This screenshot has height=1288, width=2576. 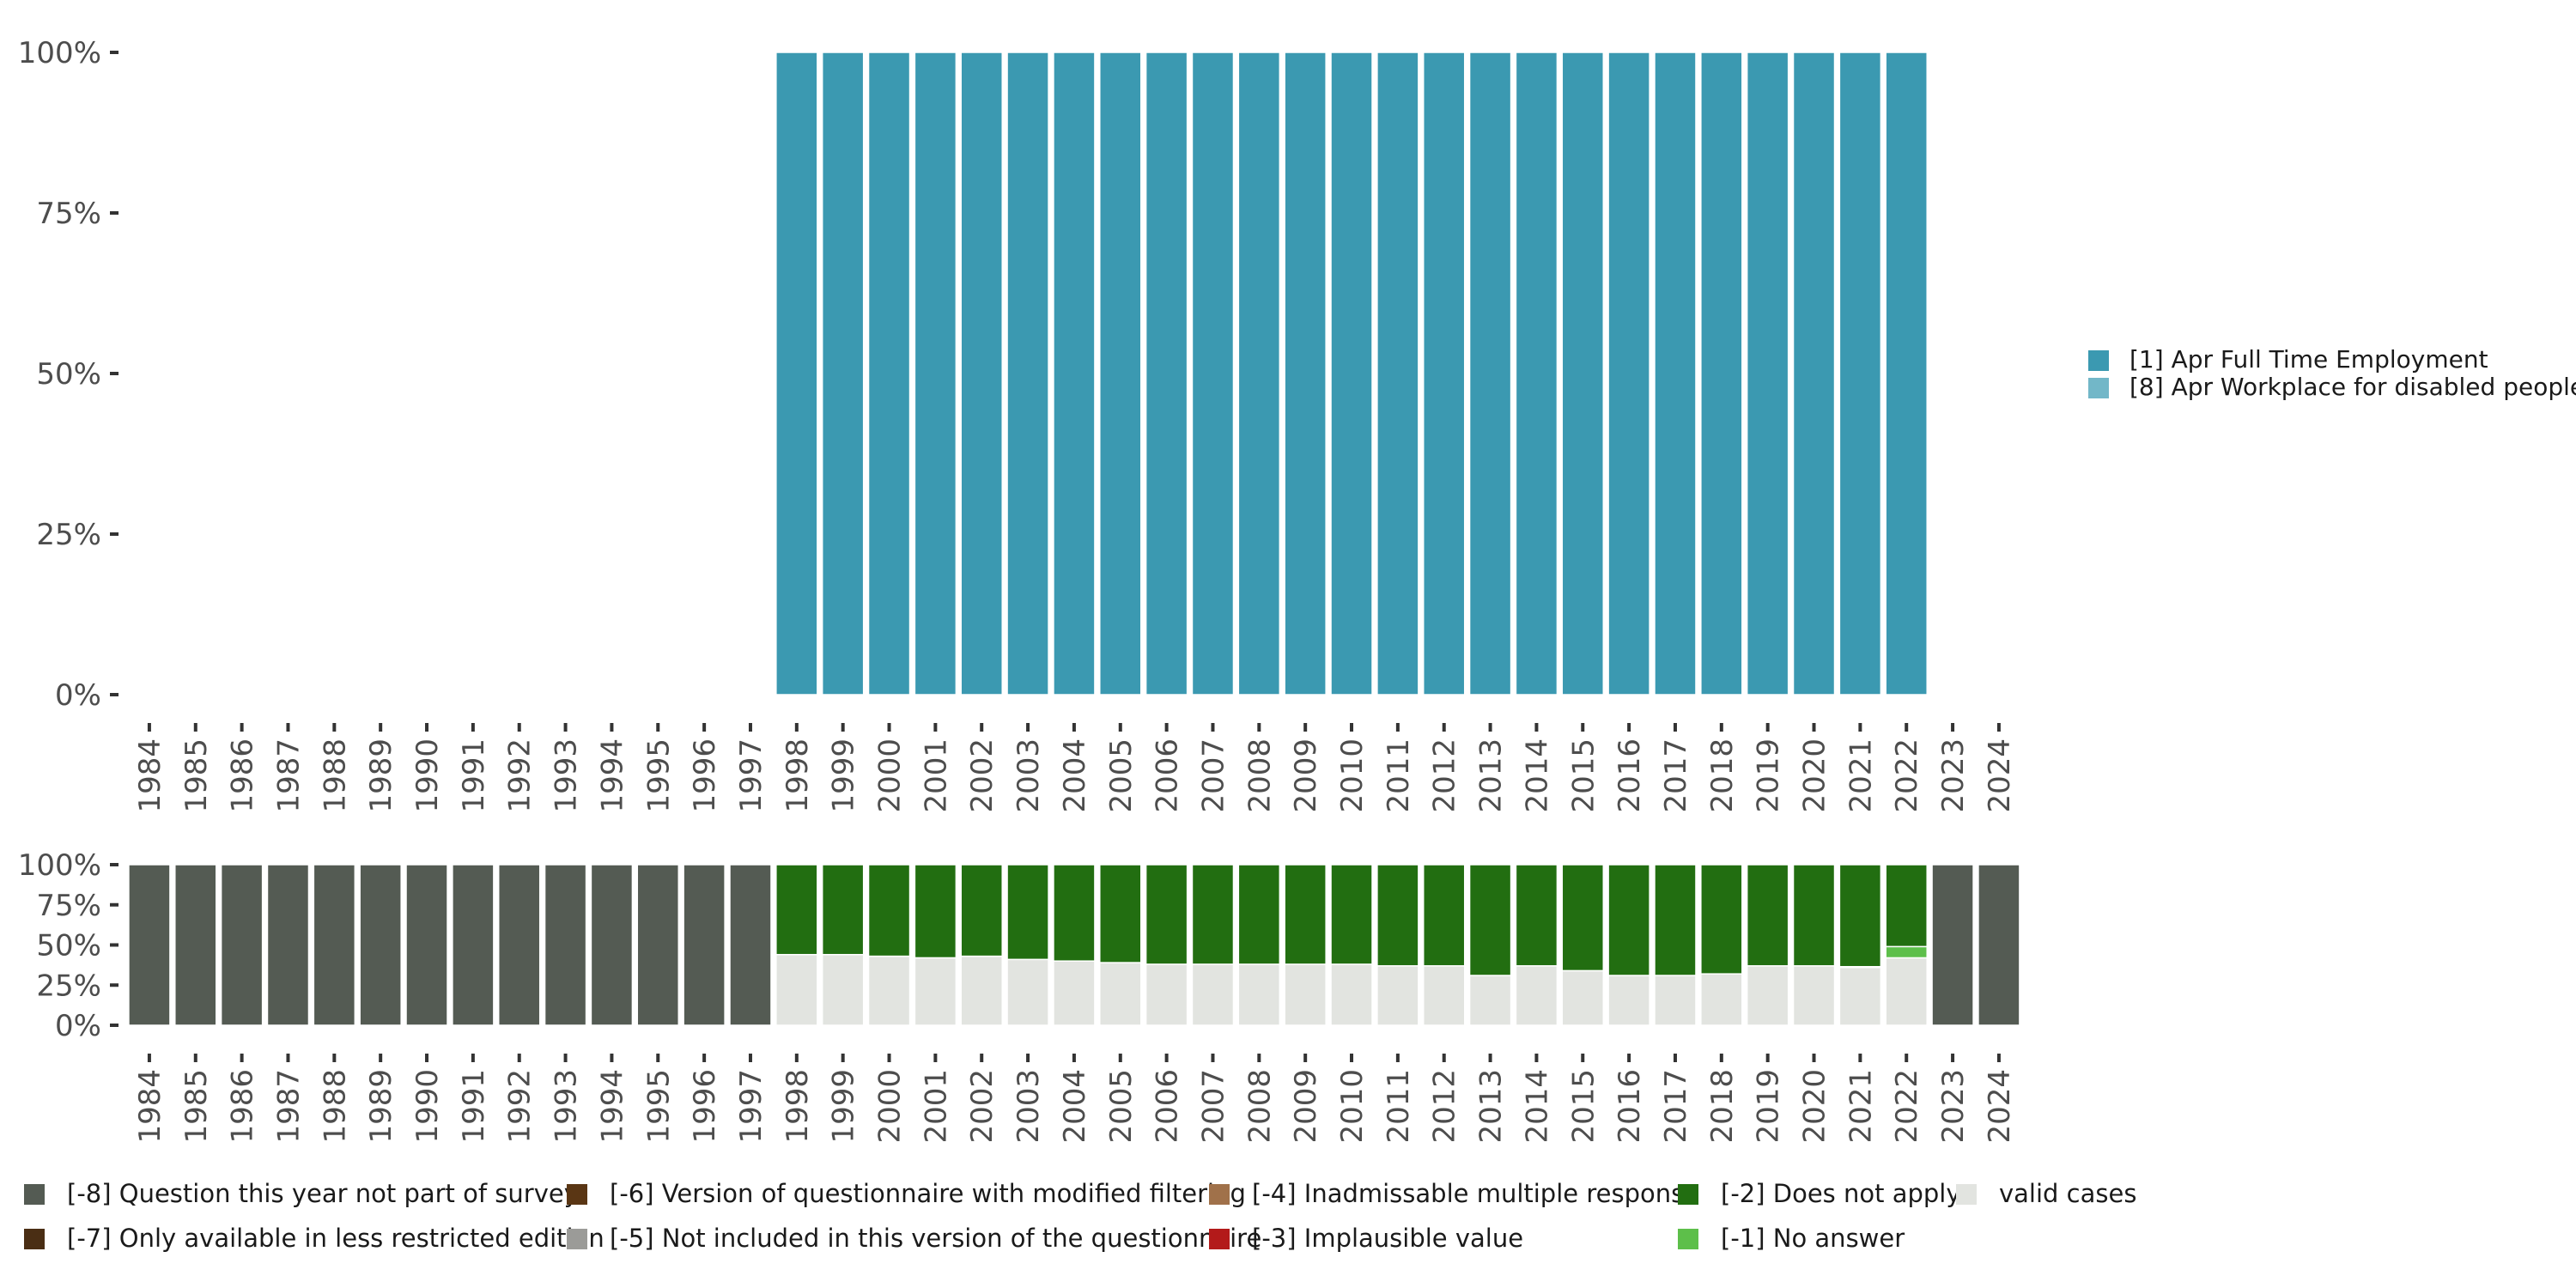 I want to click on legend-key-5-not-included-in-this-version-of-the-questionnaire, so click(x=577, y=1239).